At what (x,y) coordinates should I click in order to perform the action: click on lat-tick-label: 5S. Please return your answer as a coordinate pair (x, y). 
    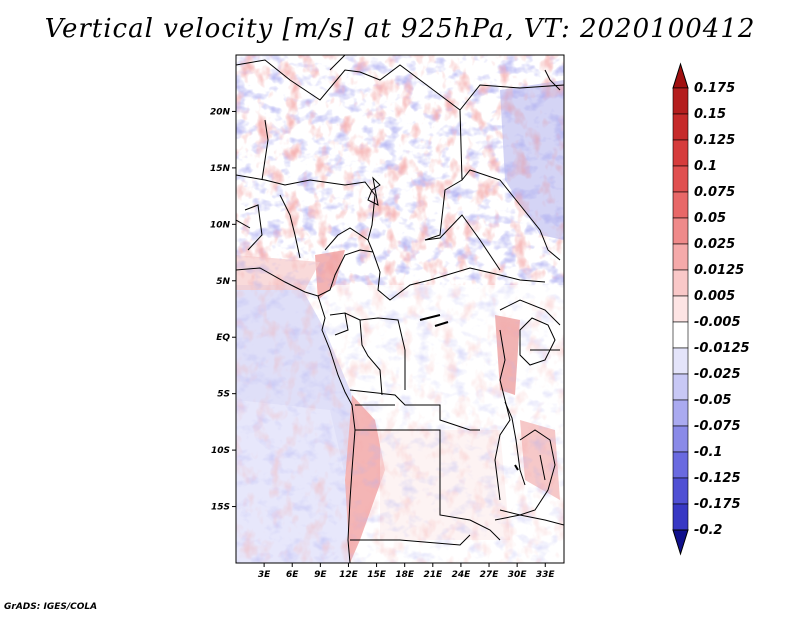
    Looking at the image, I should click on (223, 395).